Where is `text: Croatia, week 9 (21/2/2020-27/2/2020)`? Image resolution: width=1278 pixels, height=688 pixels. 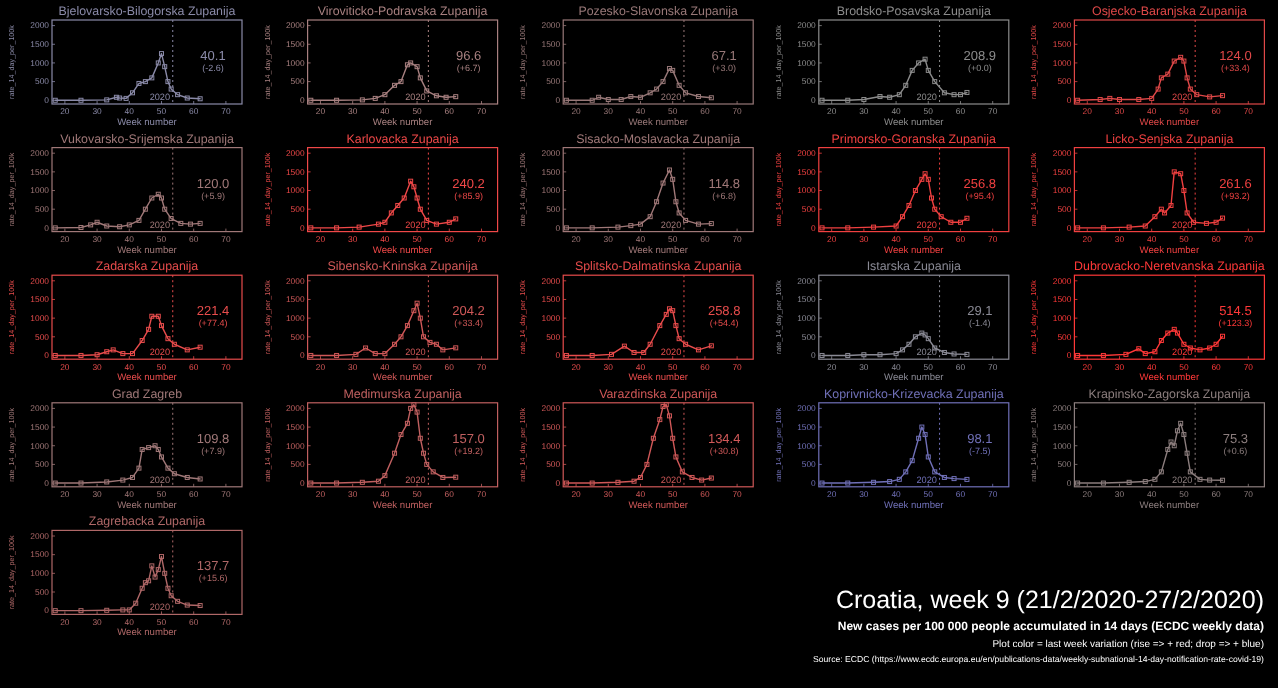
text: Croatia, week 9 (21/2/2020-27/2/2020) is located at coordinates (1049, 600).